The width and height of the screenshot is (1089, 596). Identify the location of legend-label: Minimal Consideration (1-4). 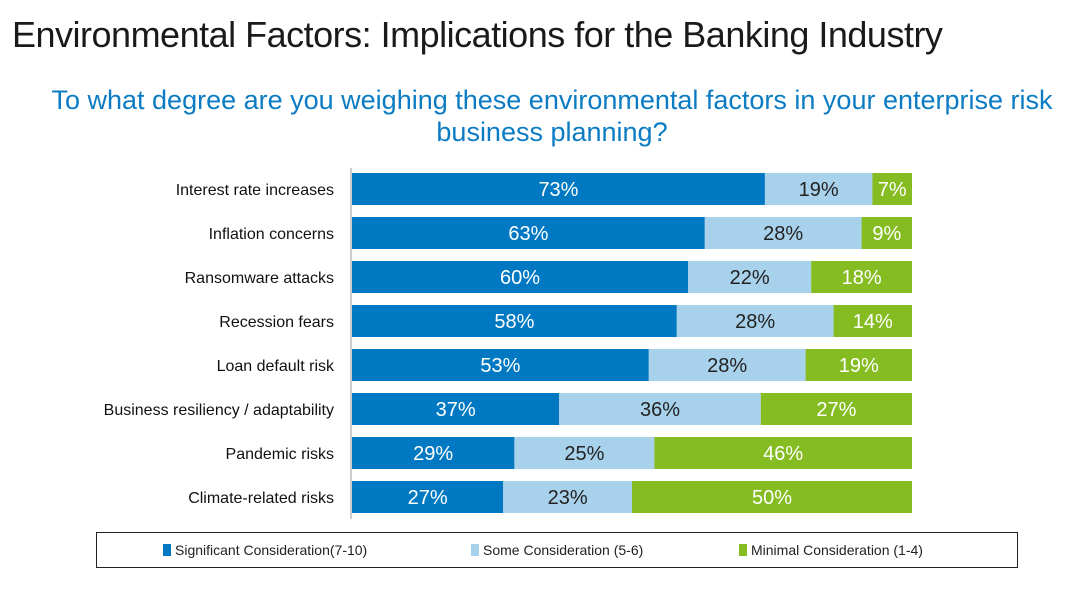
(837, 550).